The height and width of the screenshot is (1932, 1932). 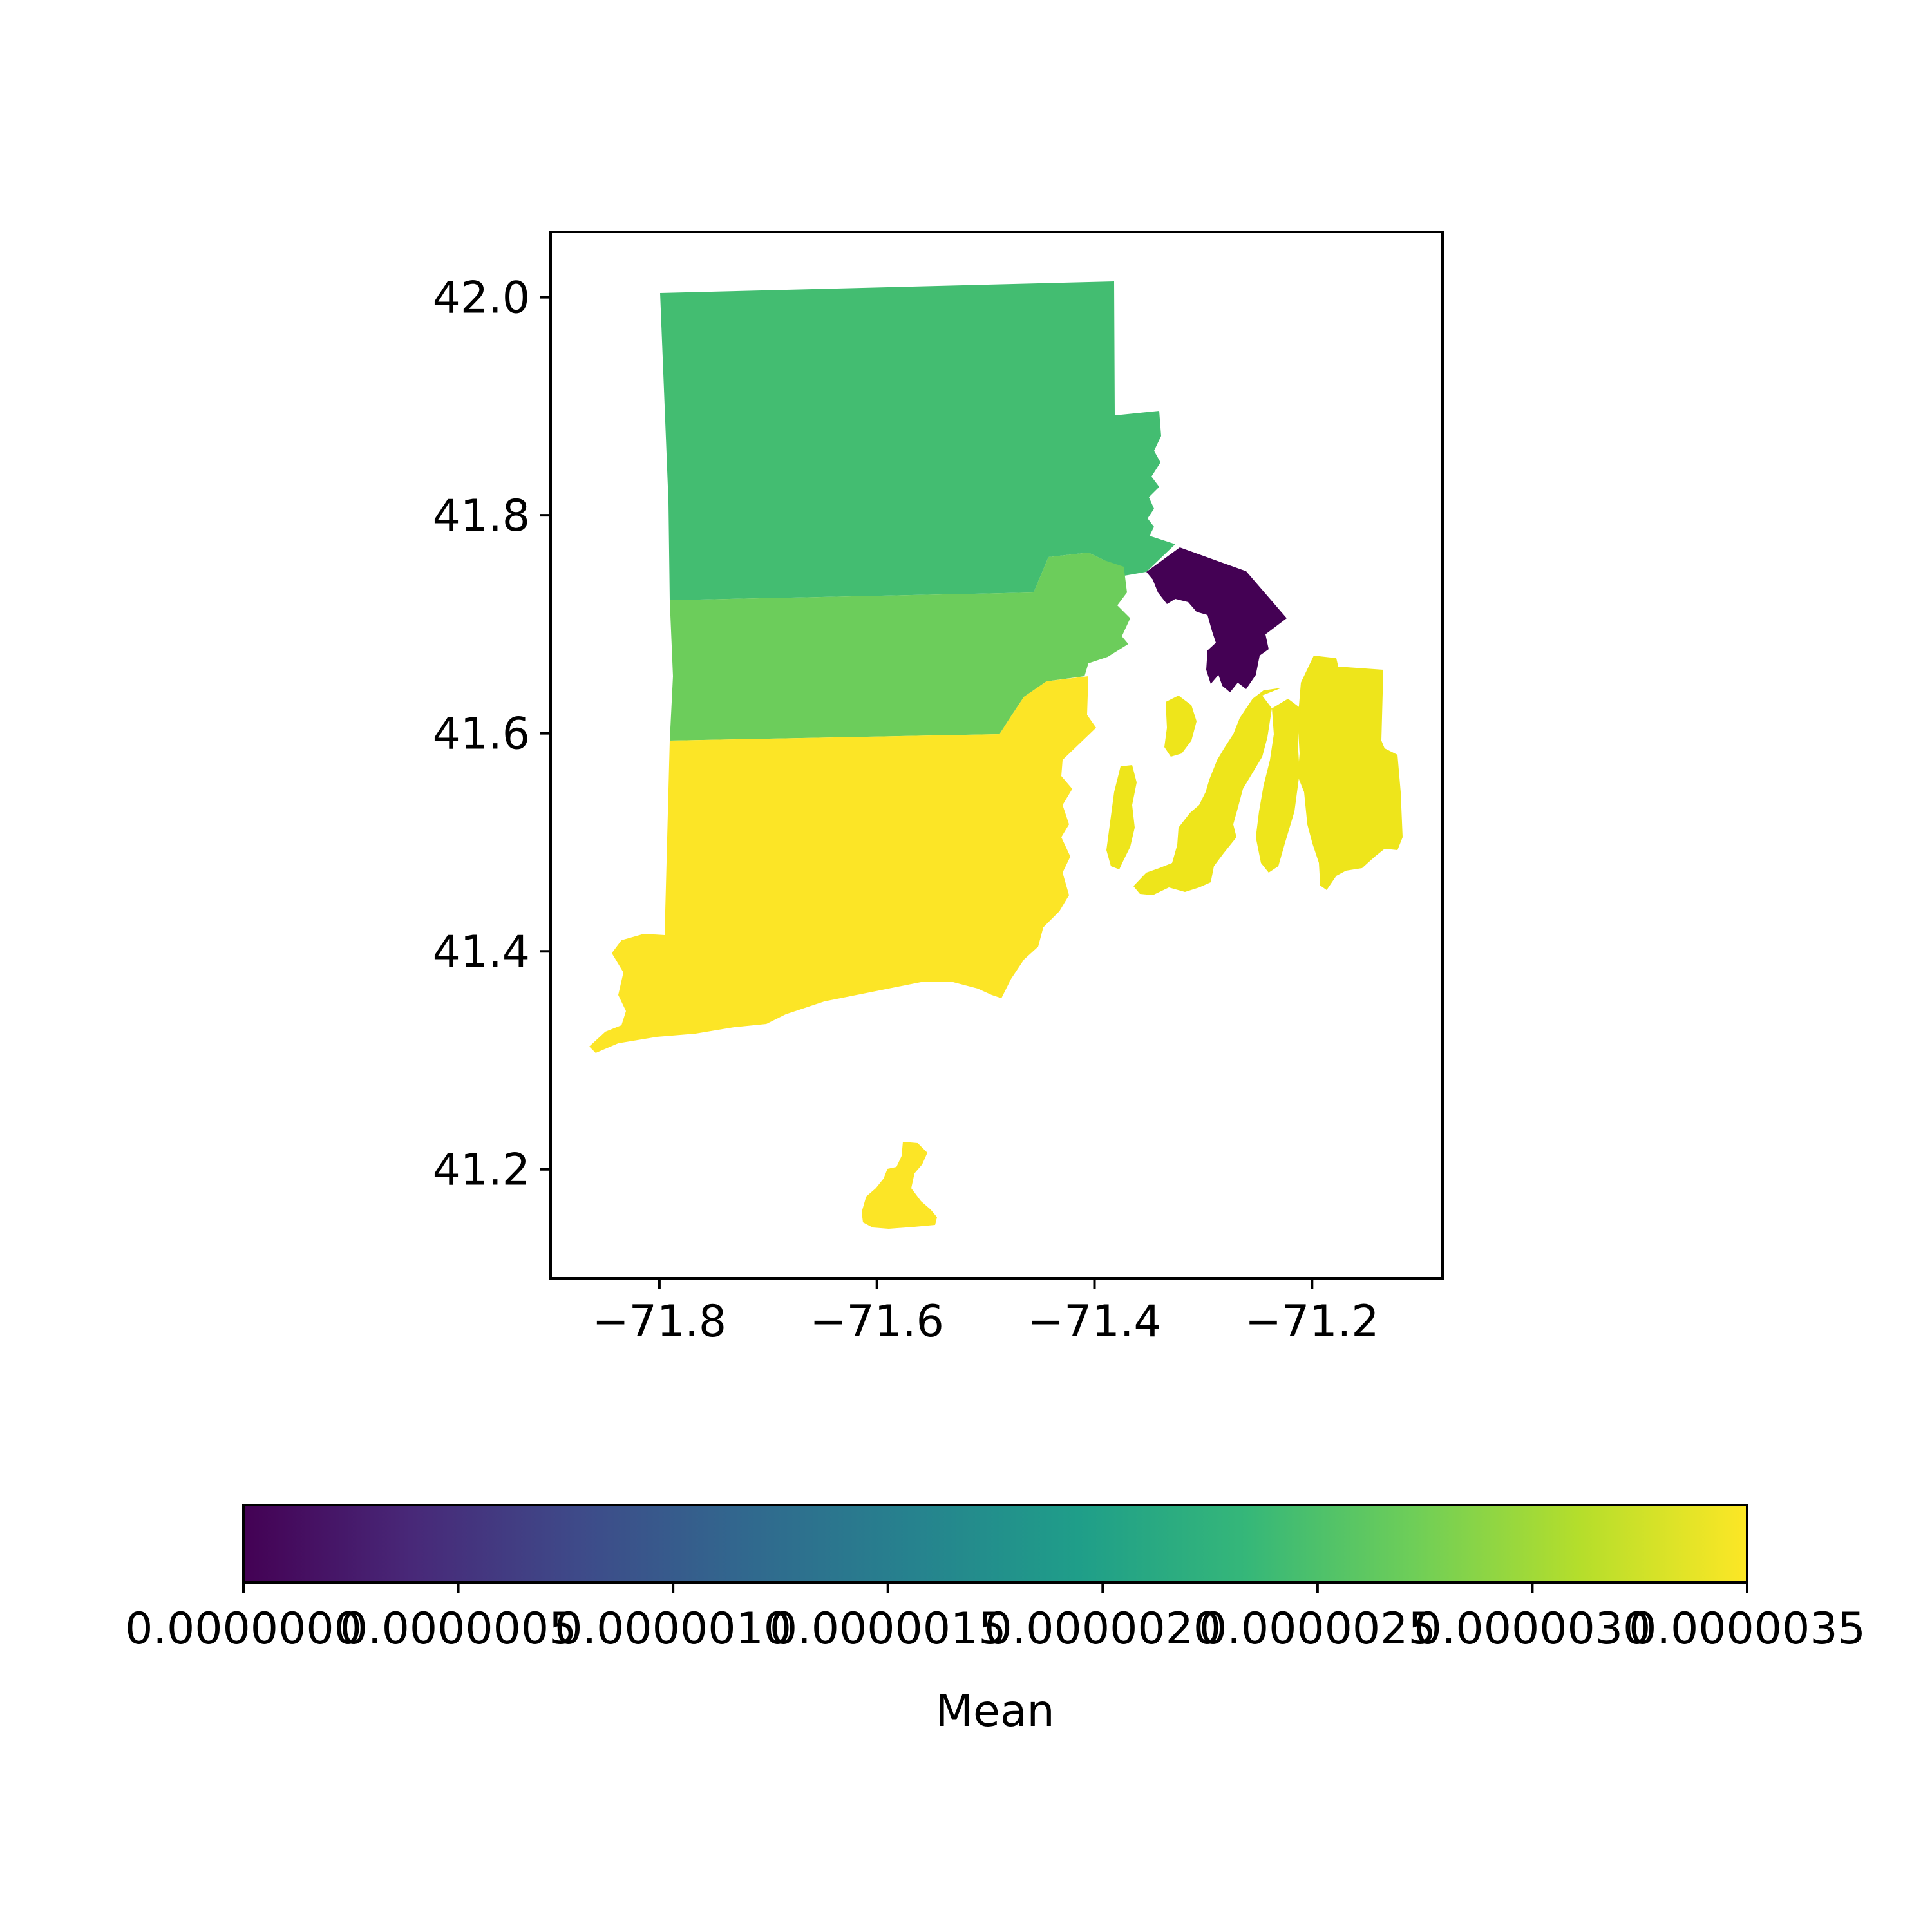 What do you see at coordinates (1102, 1629) in the screenshot?
I see `colorbar-tick-label: 0.0000020` at bounding box center [1102, 1629].